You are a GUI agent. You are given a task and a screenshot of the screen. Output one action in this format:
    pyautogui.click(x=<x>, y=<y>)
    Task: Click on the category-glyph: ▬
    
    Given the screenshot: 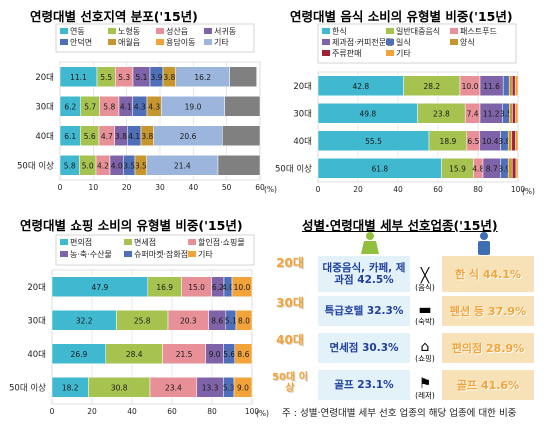 What is the action you would take?
    pyautogui.click(x=425, y=310)
    